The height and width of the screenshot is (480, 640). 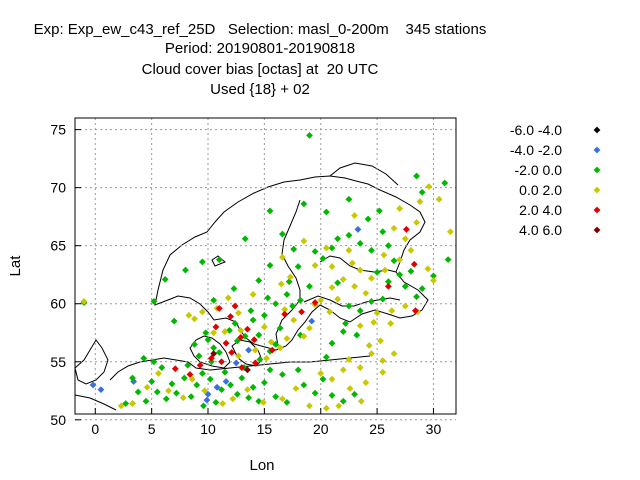 What do you see at coordinates (265, 429) in the screenshot?
I see `x-tick-label: 15` at bounding box center [265, 429].